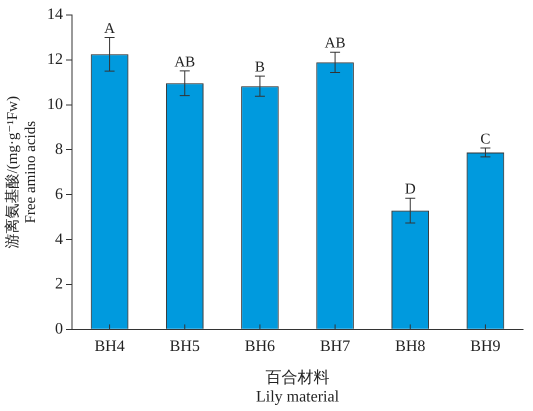 Image resolution: width=533 pixels, height=411 pixels. Describe the element at coordinates (485, 139) in the screenshot. I see `annotation: C` at that location.